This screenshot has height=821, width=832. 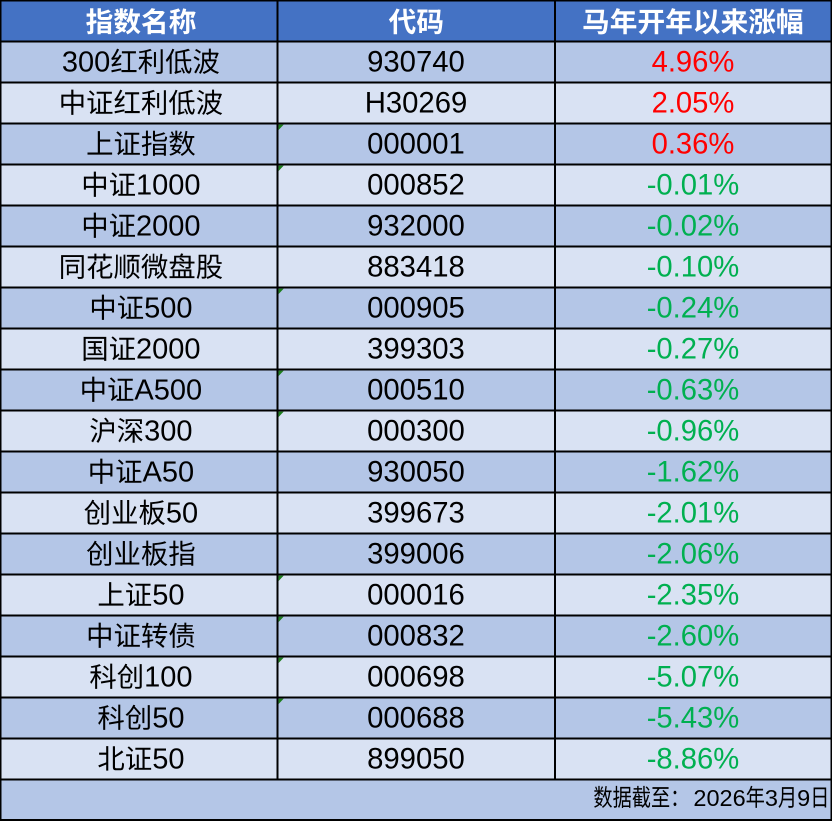 What do you see at coordinates (771, 798) in the screenshot?
I see `svg-text: 3` at bounding box center [771, 798].